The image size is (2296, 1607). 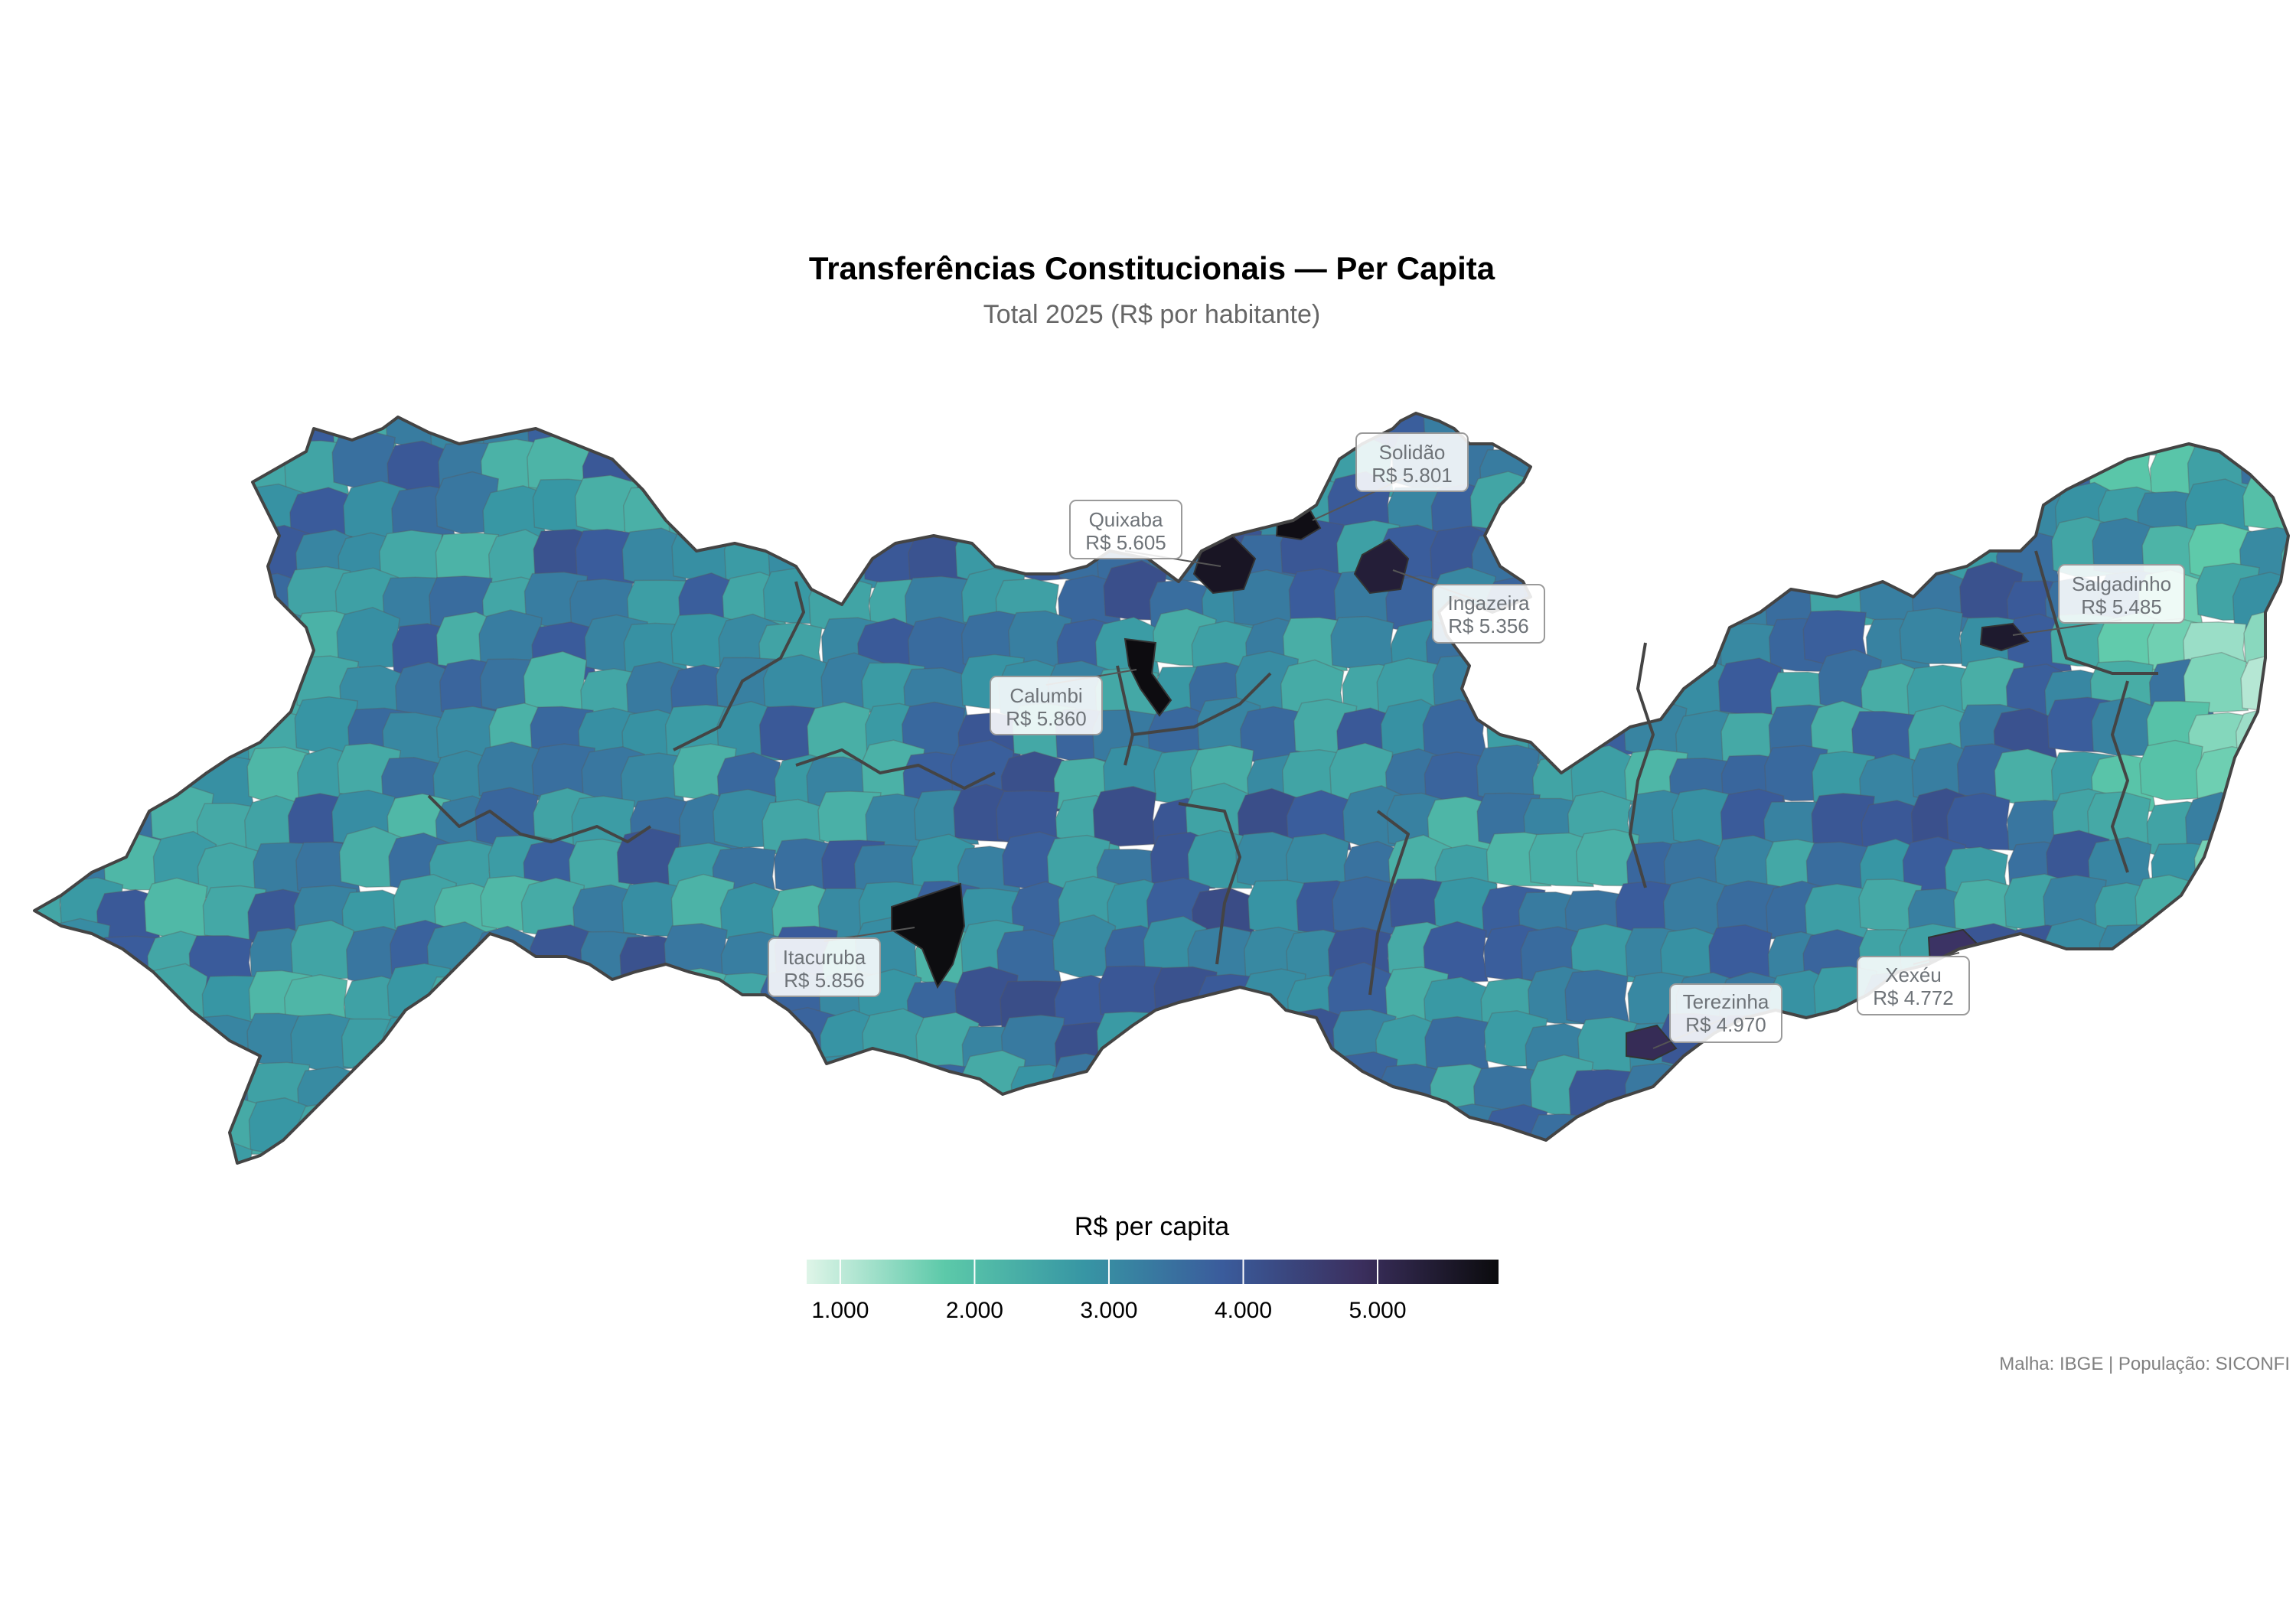 What do you see at coordinates (1717, 1016) in the screenshot?
I see `callout-terezinha: Terezinha R$ 4.970` at bounding box center [1717, 1016].